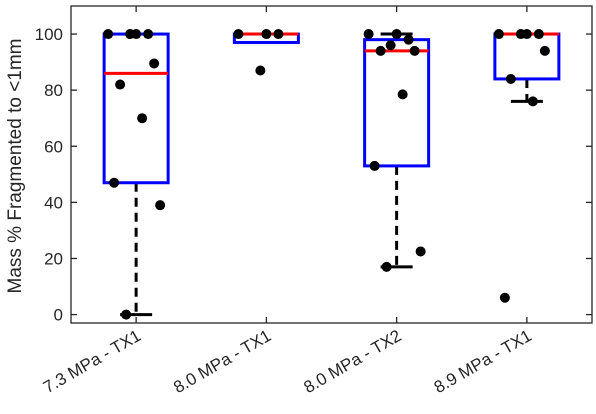 The height and width of the screenshot is (414, 596). I want to click on x-tick-label: 8.0 MPa - TX2, so click(352, 361).